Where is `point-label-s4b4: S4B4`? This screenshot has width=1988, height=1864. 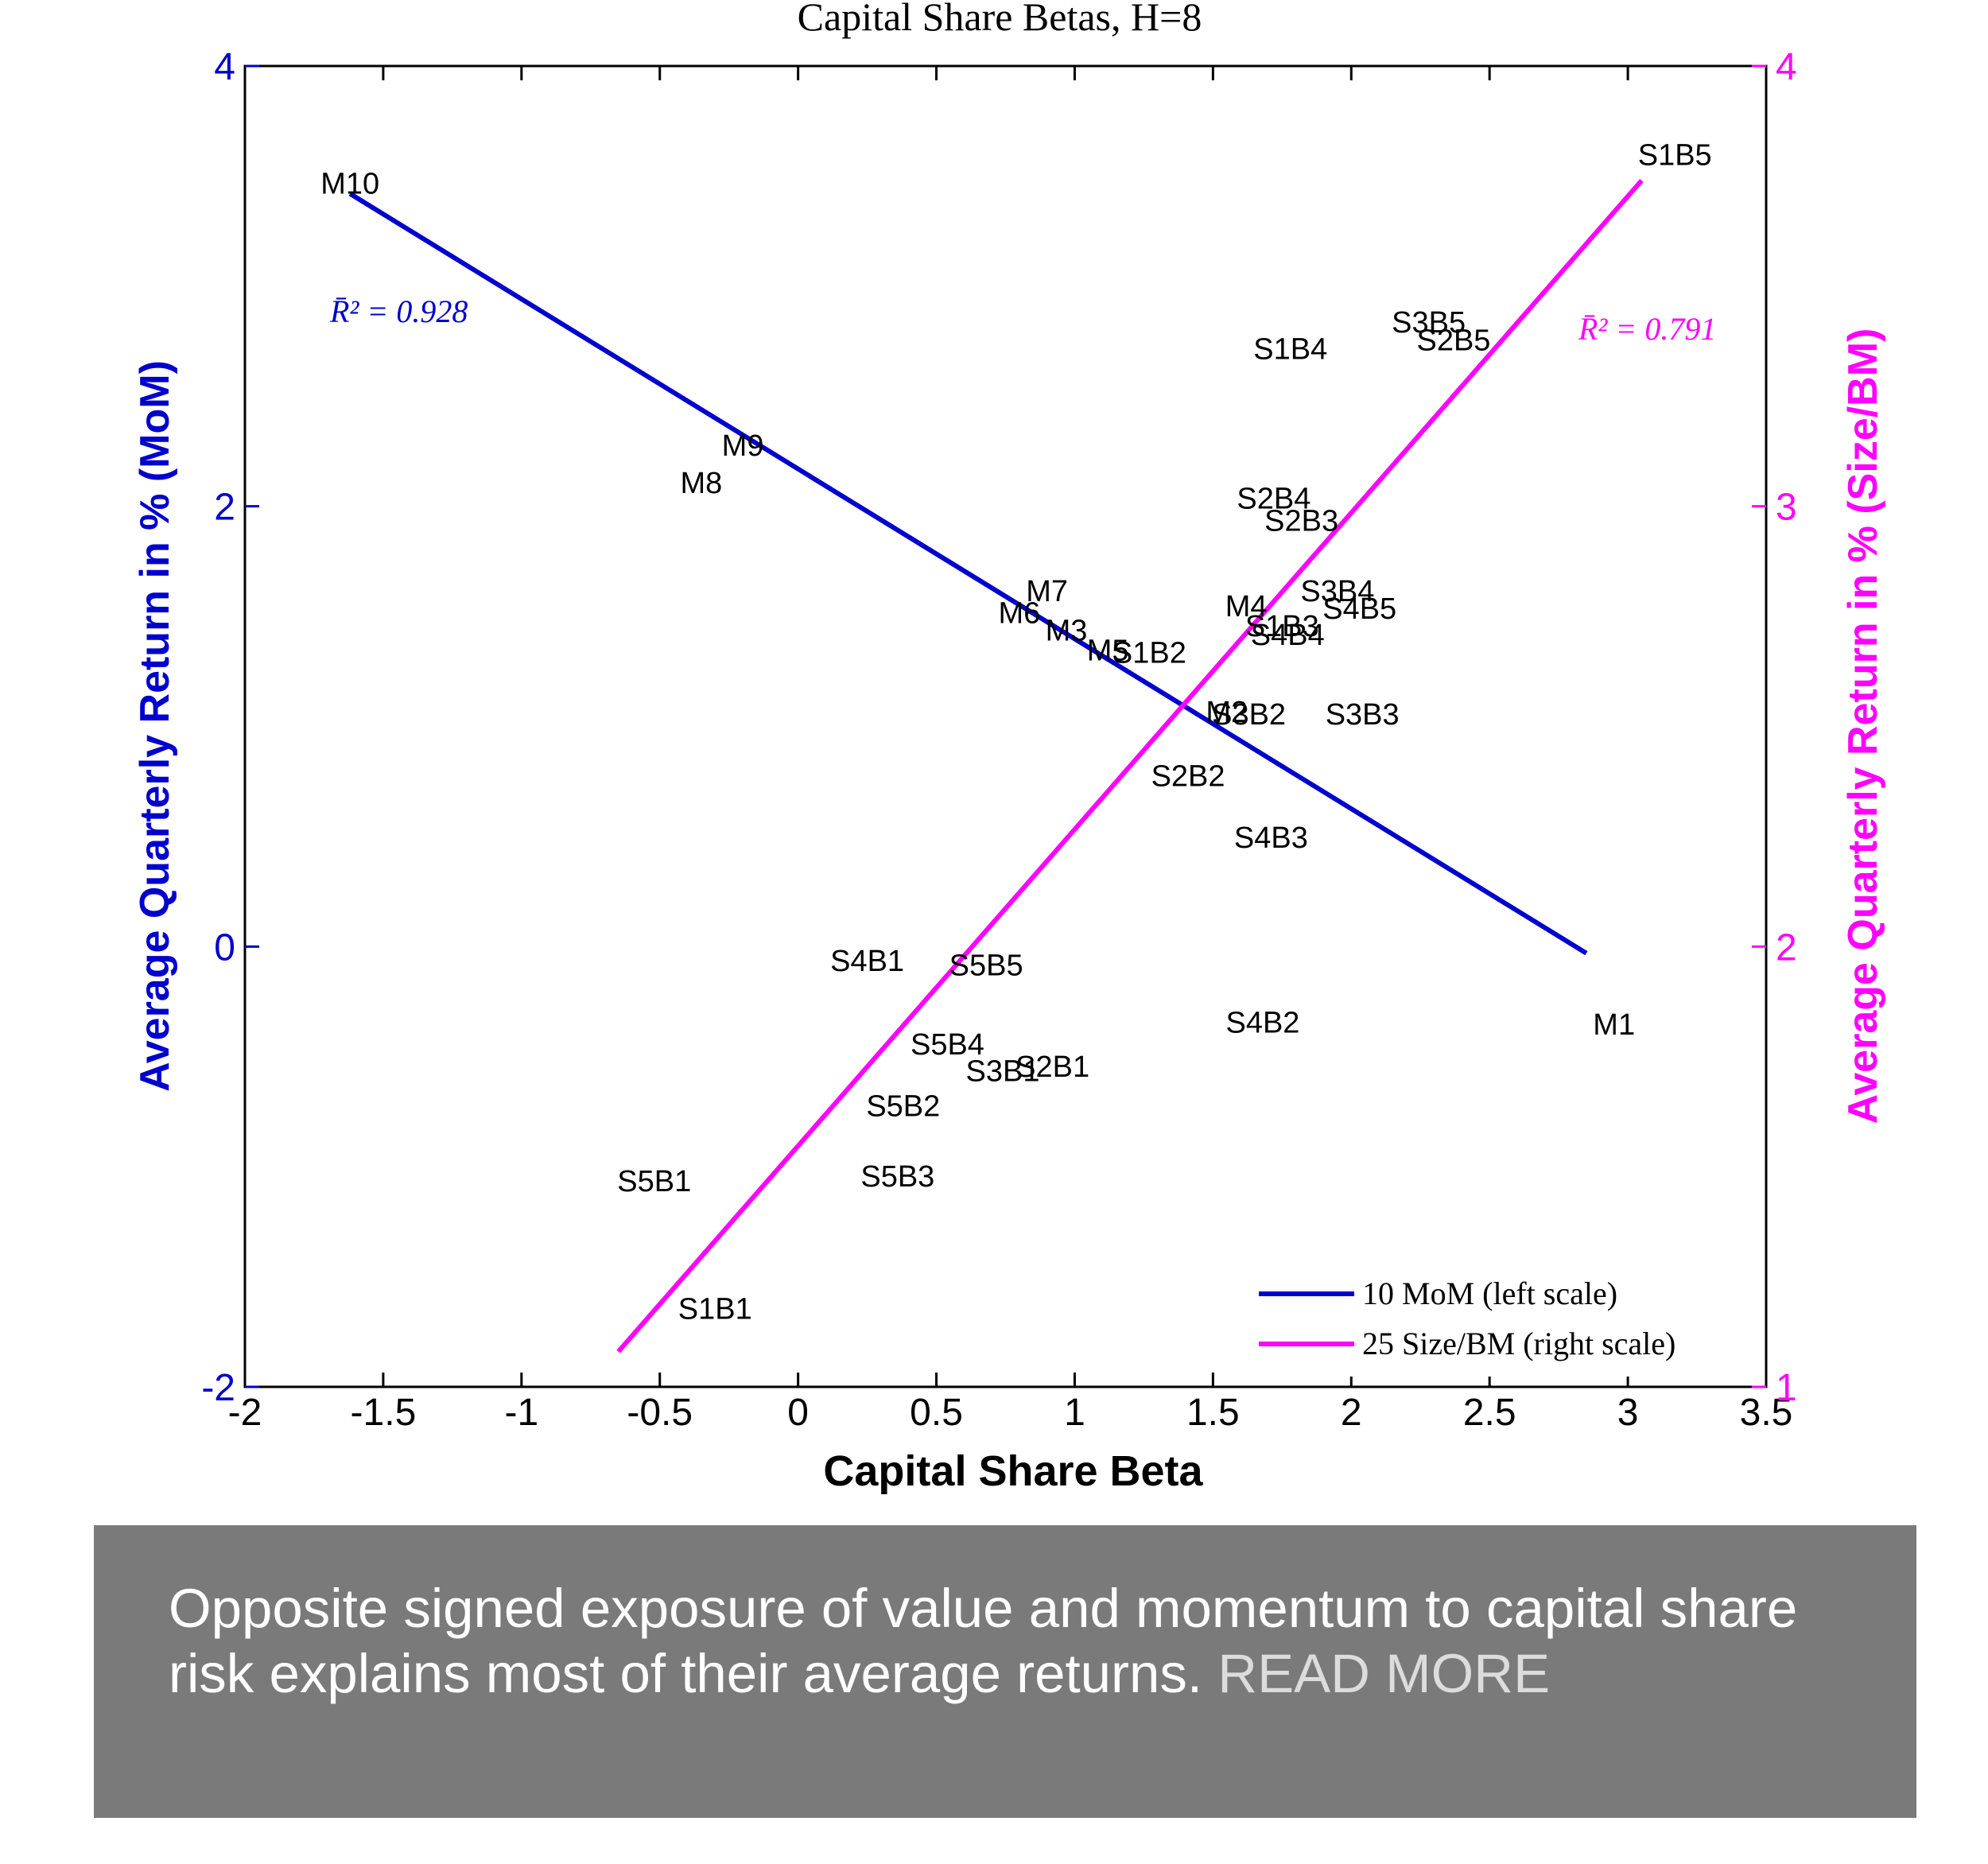
point-label-s4b4: S4B4 is located at coordinates (1288, 635).